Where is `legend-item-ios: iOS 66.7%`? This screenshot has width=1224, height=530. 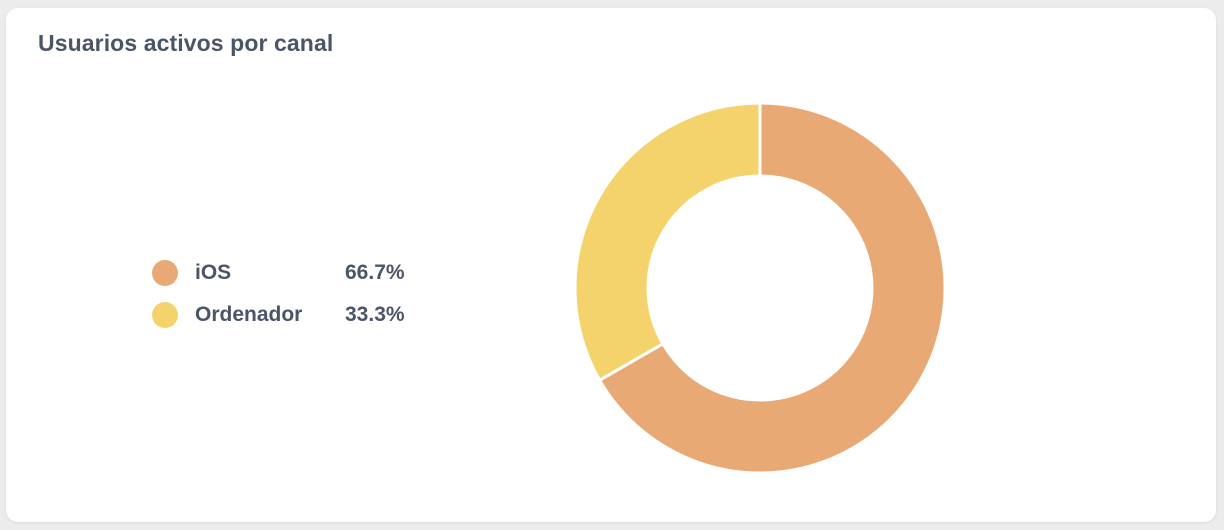 legend-item-ios: iOS 66.7% is located at coordinates (278, 273).